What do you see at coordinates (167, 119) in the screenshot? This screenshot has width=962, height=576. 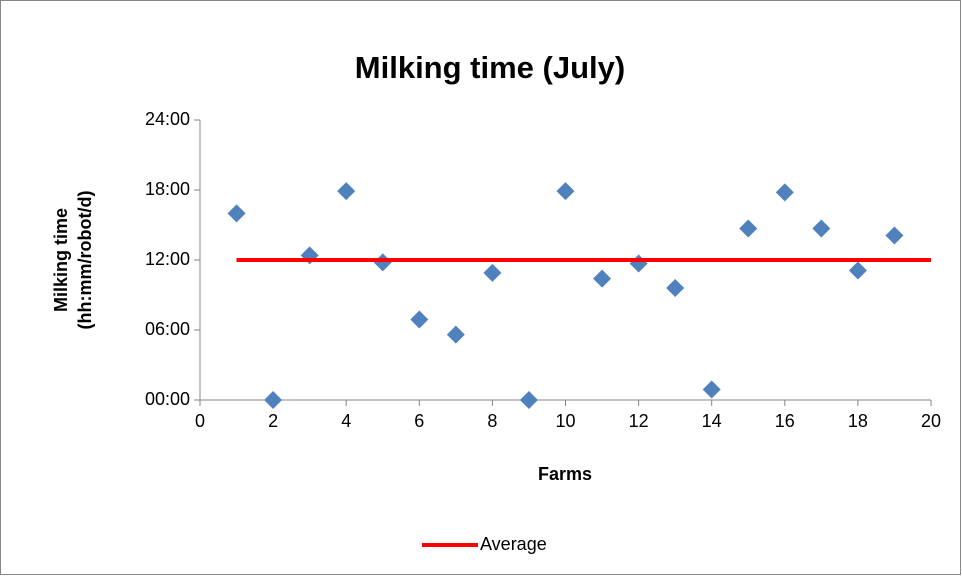 I see `y-tick-label: 24:00` at bounding box center [167, 119].